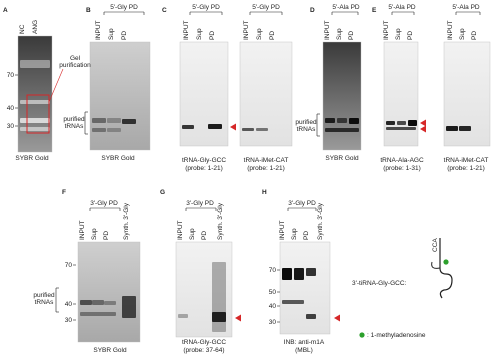 The width and height of the screenshot is (500, 358). What do you see at coordinates (312, 10) in the screenshot?
I see `panel-letter: D` at bounding box center [312, 10].